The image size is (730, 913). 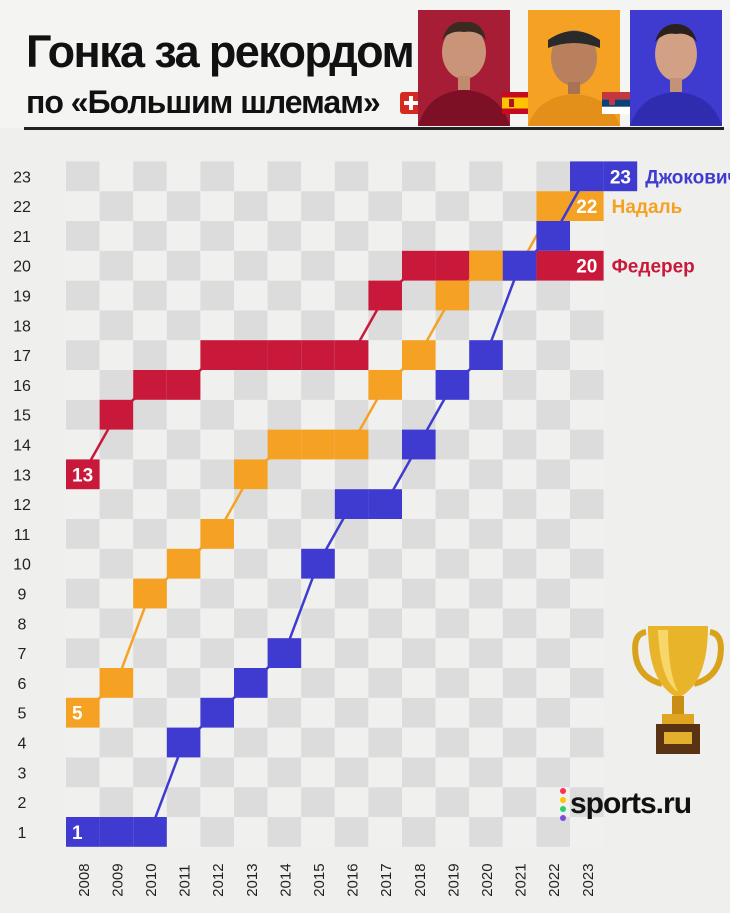 What do you see at coordinates (464, 68) in the screenshot?
I see `federer-portrait` at bounding box center [464, 68].